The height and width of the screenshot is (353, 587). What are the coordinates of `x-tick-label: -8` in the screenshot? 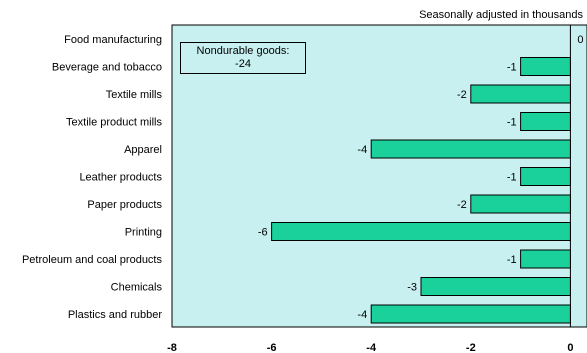 It's located at (172, 347).